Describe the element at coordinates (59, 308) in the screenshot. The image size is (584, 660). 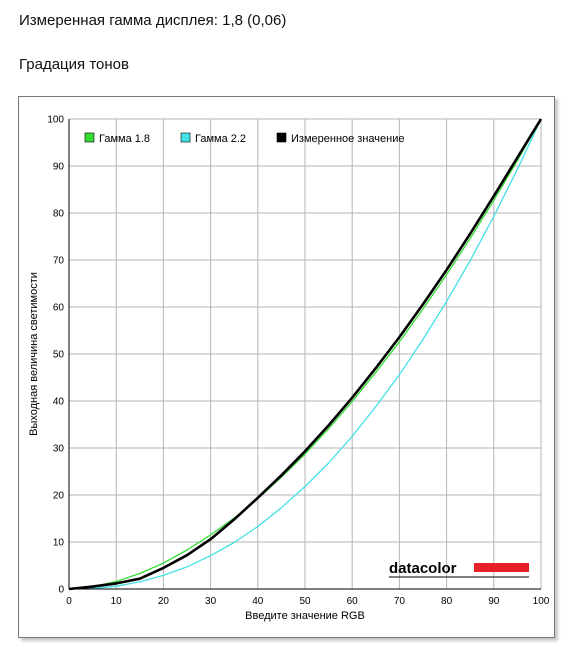
I see `y-tick-label: 60` at that location.